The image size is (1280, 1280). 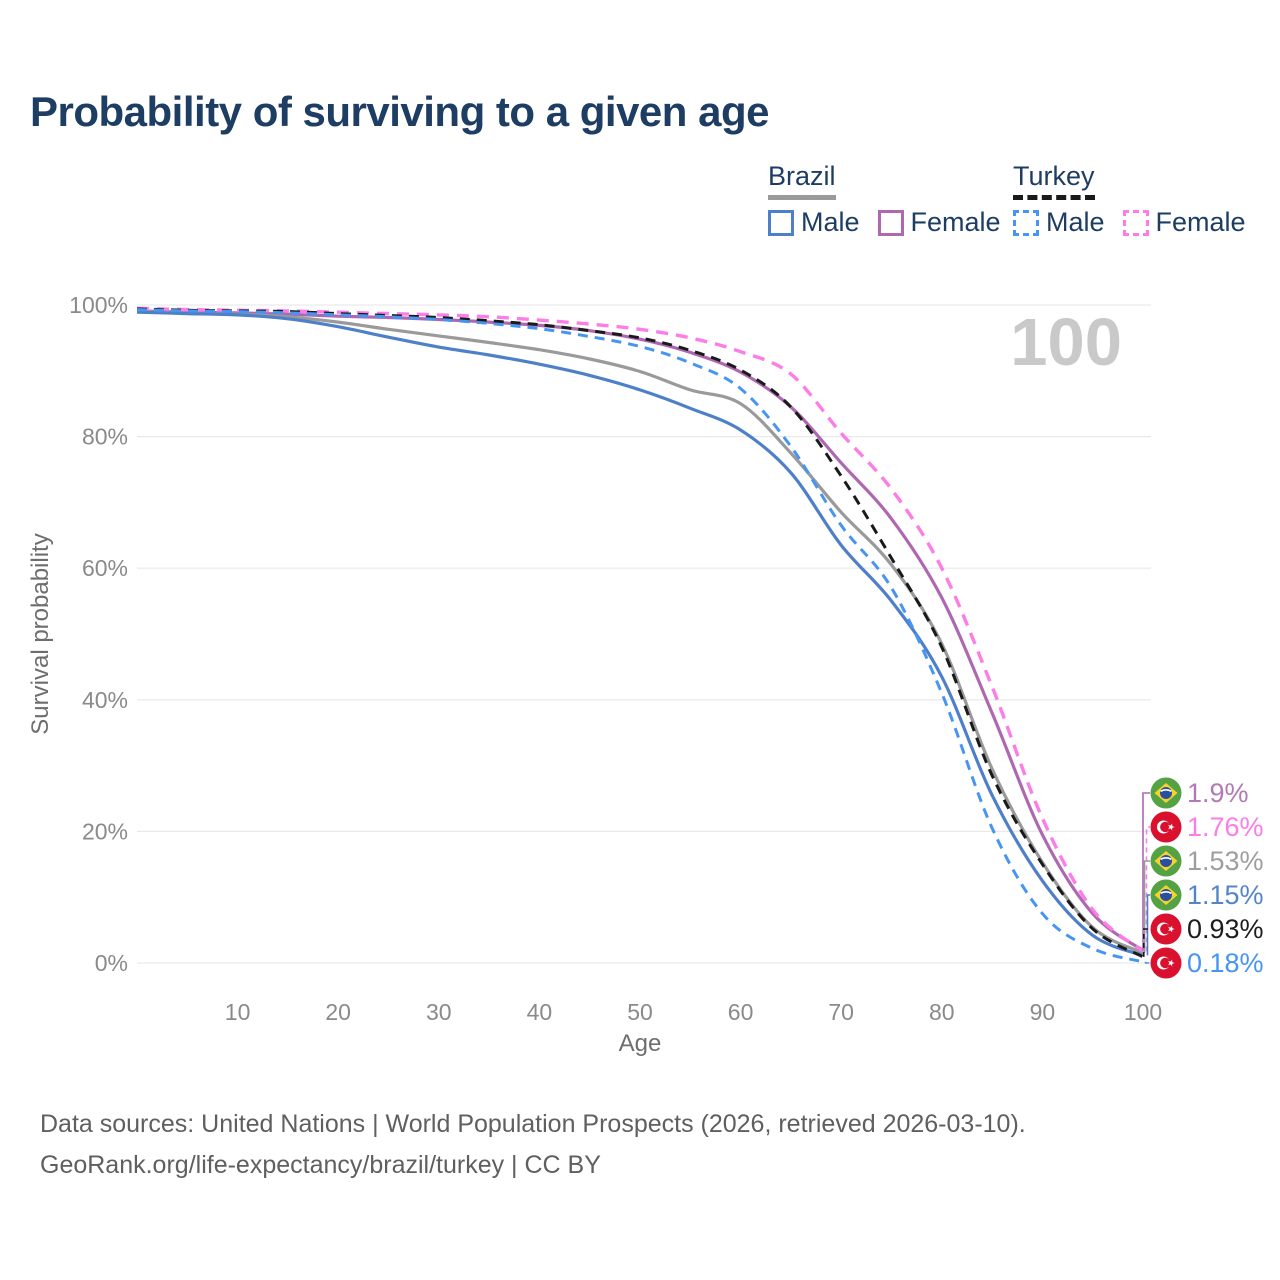 I want to click on y-tick-label: 60%, so click(x=105, y=568).